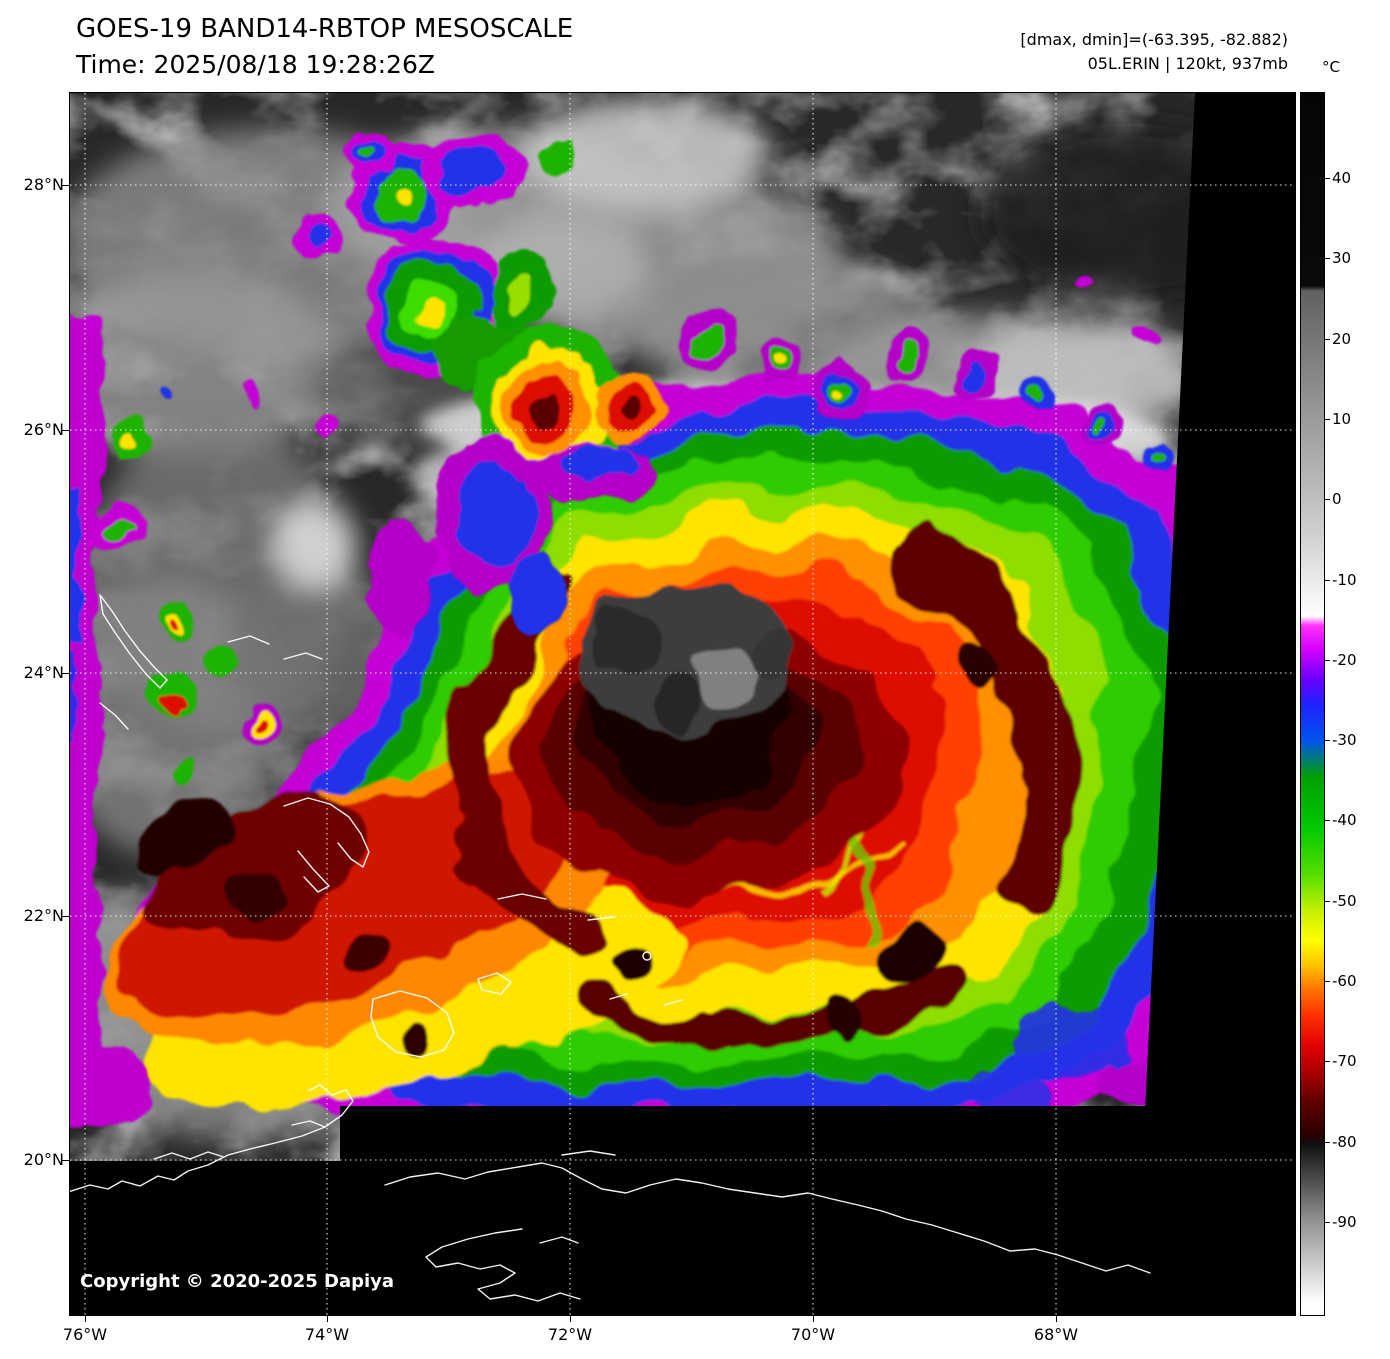 The image size is (1390, 1359). Describe the element at coordinates (1344, 1142) in the screenshot. I see `colorbar-tick-label: -80` at that location.